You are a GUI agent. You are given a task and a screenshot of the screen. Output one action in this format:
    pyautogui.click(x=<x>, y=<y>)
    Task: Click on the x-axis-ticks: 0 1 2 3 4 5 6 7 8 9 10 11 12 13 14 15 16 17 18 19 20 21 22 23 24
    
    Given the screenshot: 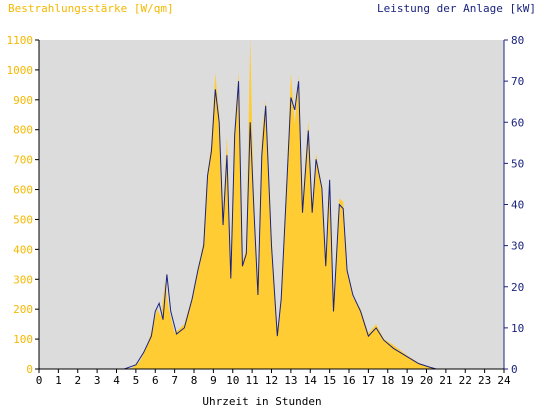 What is the action you would take?
    pyautogui.click(x=273, y=378)
    